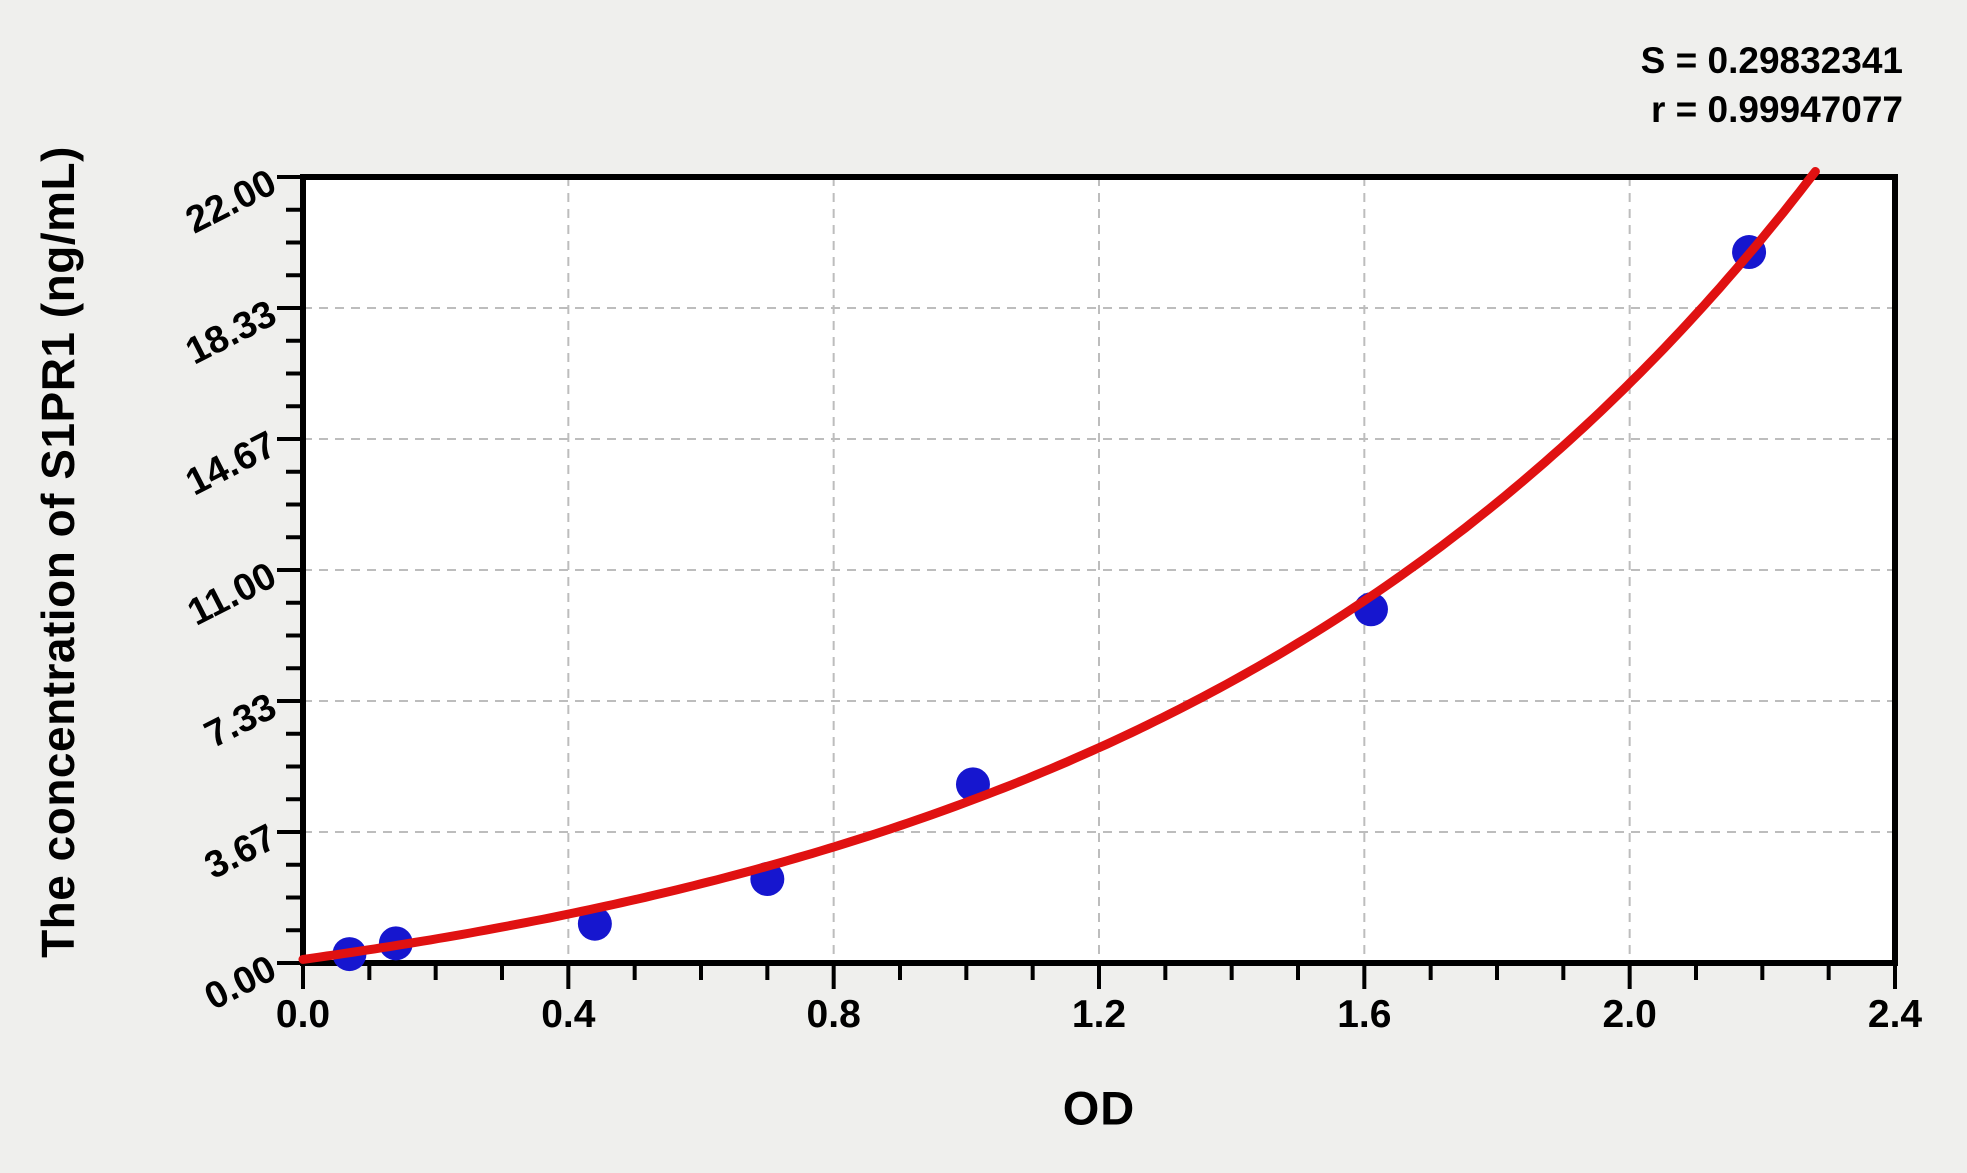 This screenshot has height=1173, width=1967. Describe the element at coordinates (231, 333) in the screenshot. I see `y-tick-label: 18.33` at that location.